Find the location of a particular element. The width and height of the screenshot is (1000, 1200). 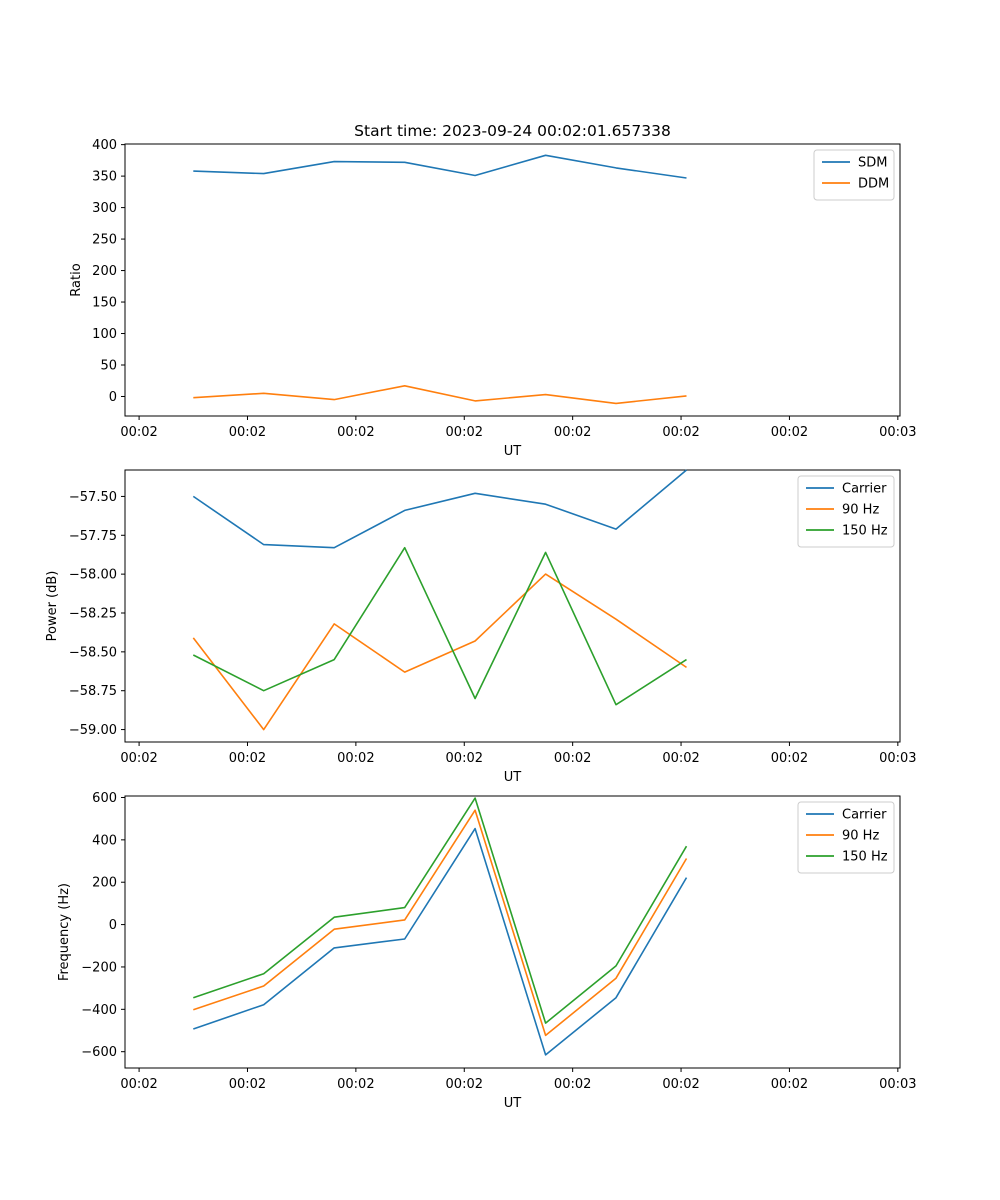

y-tick-label: −400 is located at coordinates (99, 1010).